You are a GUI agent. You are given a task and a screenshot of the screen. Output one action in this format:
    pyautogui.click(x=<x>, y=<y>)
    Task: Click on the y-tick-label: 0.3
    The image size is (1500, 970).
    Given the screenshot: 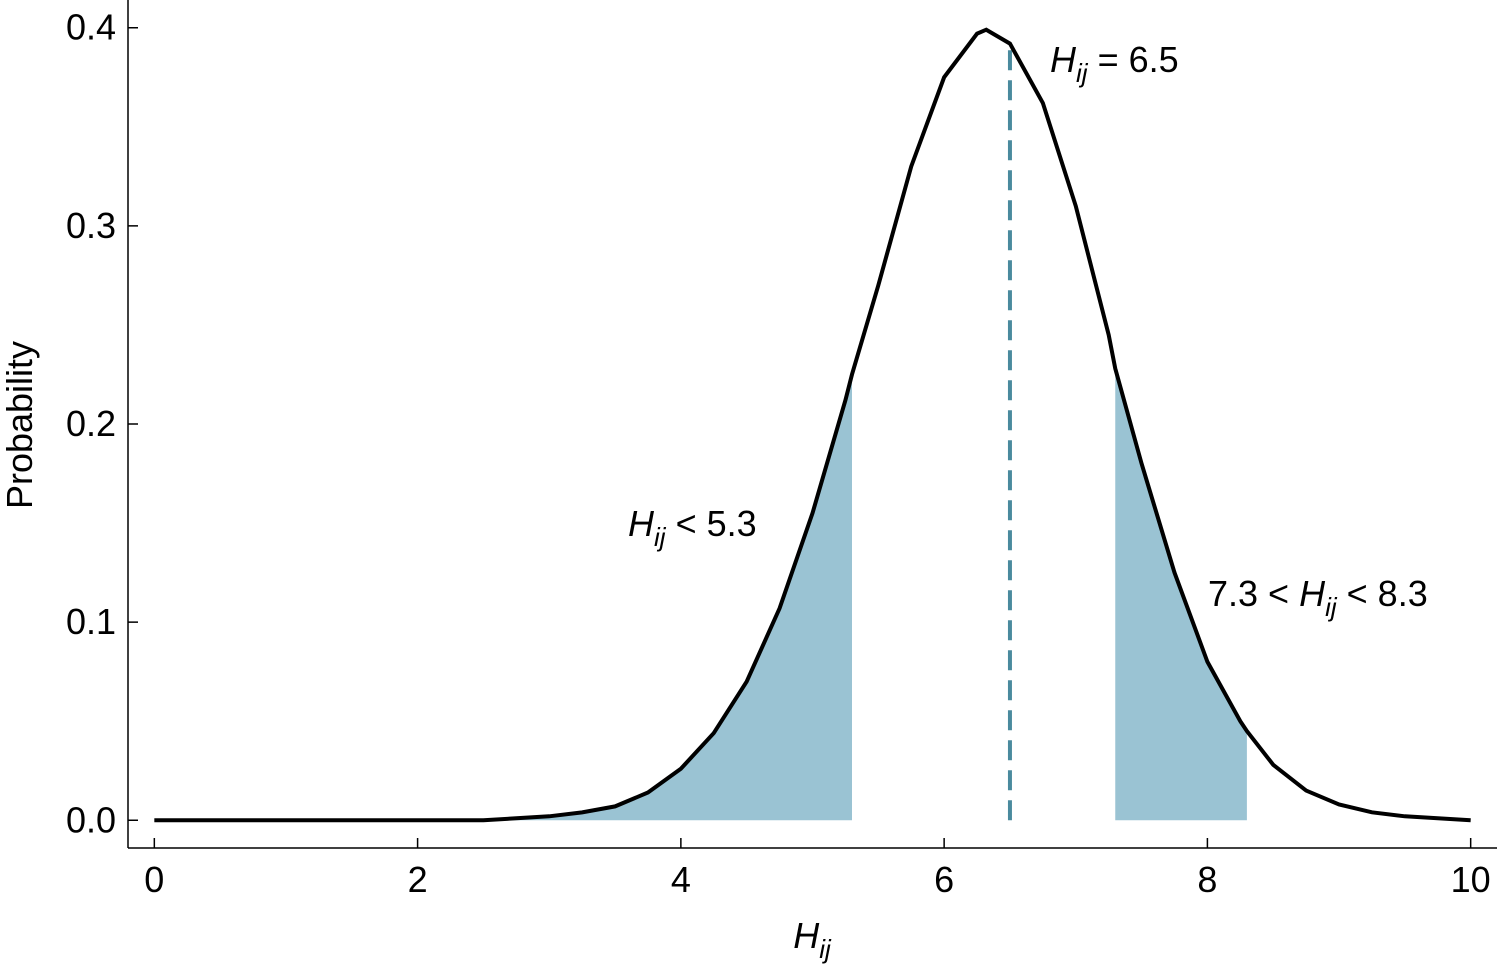 What is the action you would take?
    pyautogui.click(x=91, y=225)
    